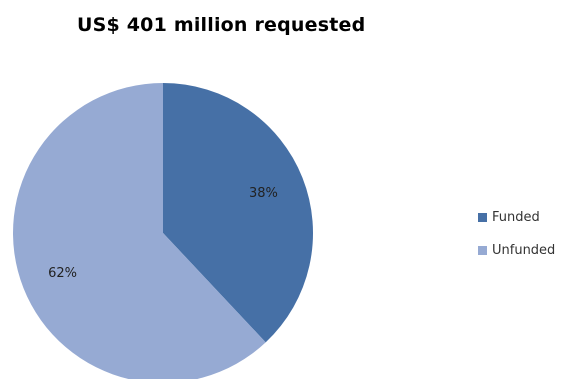 This screenshot has width=567, height=379. I want to click on legend-item-unfunded: Unfunded, so click(516, 250).